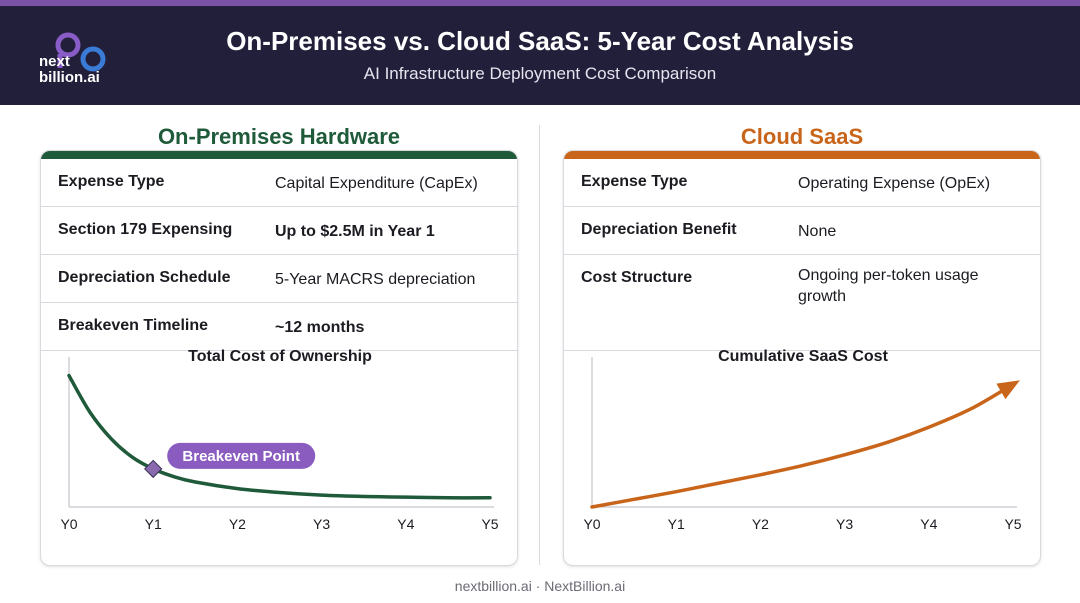  I want to click on chart-title: Total Cost of Ownership, so click(280, 356).